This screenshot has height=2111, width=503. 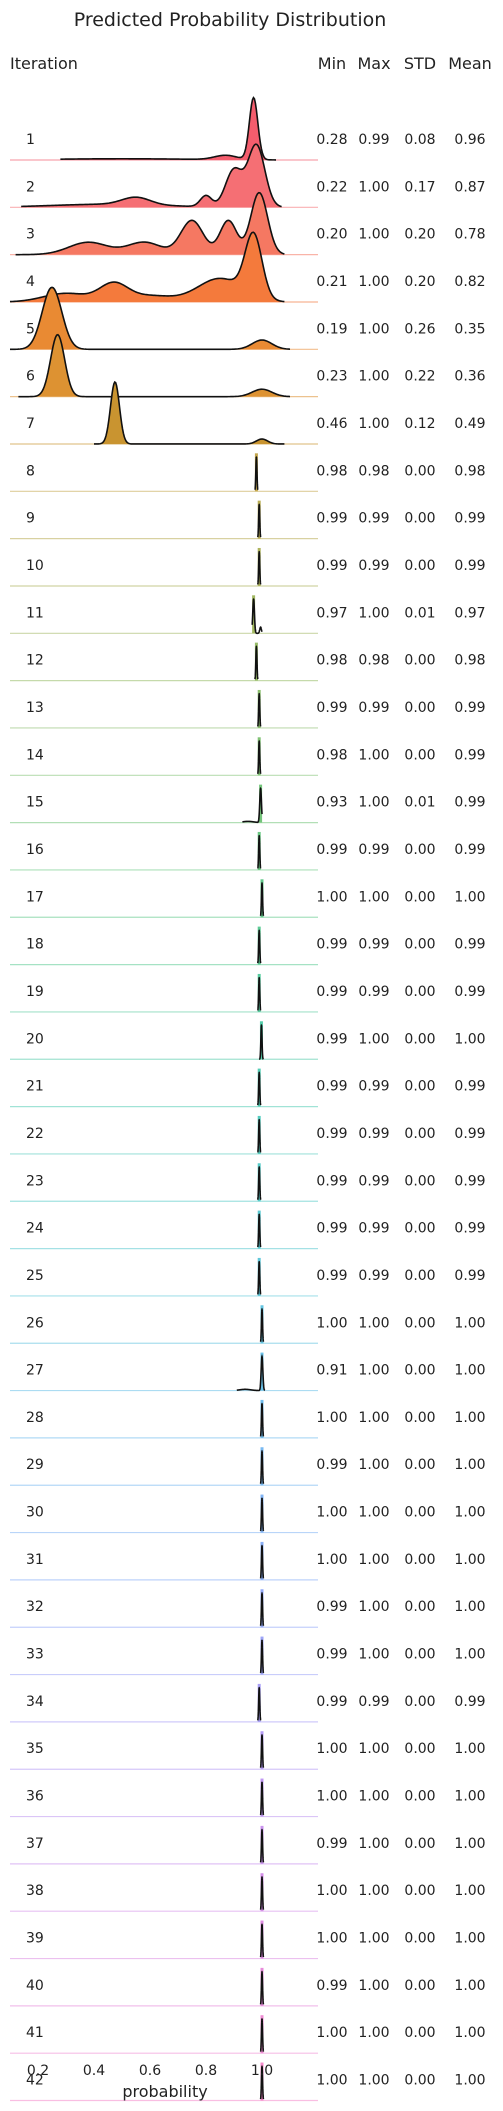 What do you see at coordinates (400, 1276) in the screenshot?
I see `stat-row-25: 0.99 0.99 0.00 0.99` at bounding box center [400, 1276].